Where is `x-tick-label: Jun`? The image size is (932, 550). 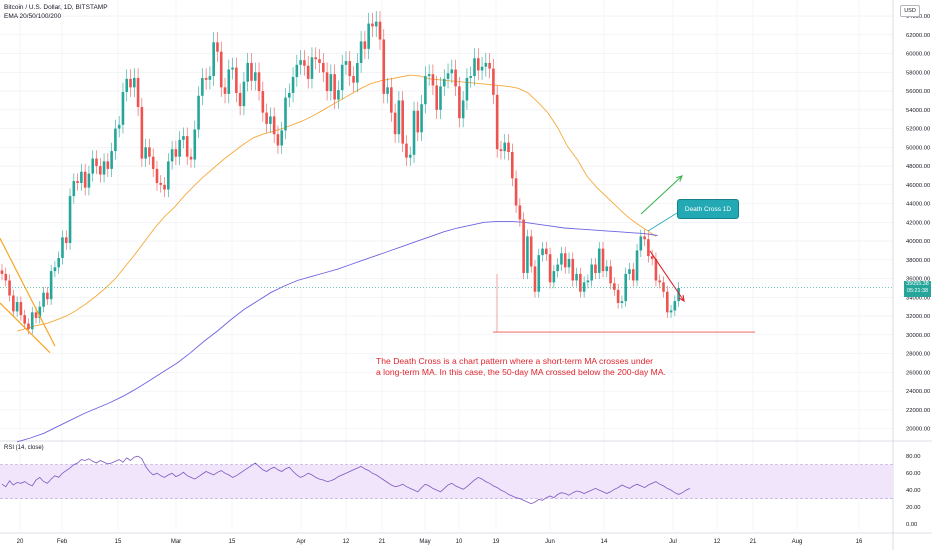
x-tick-label: Jun is located at coordinates (550, 542).